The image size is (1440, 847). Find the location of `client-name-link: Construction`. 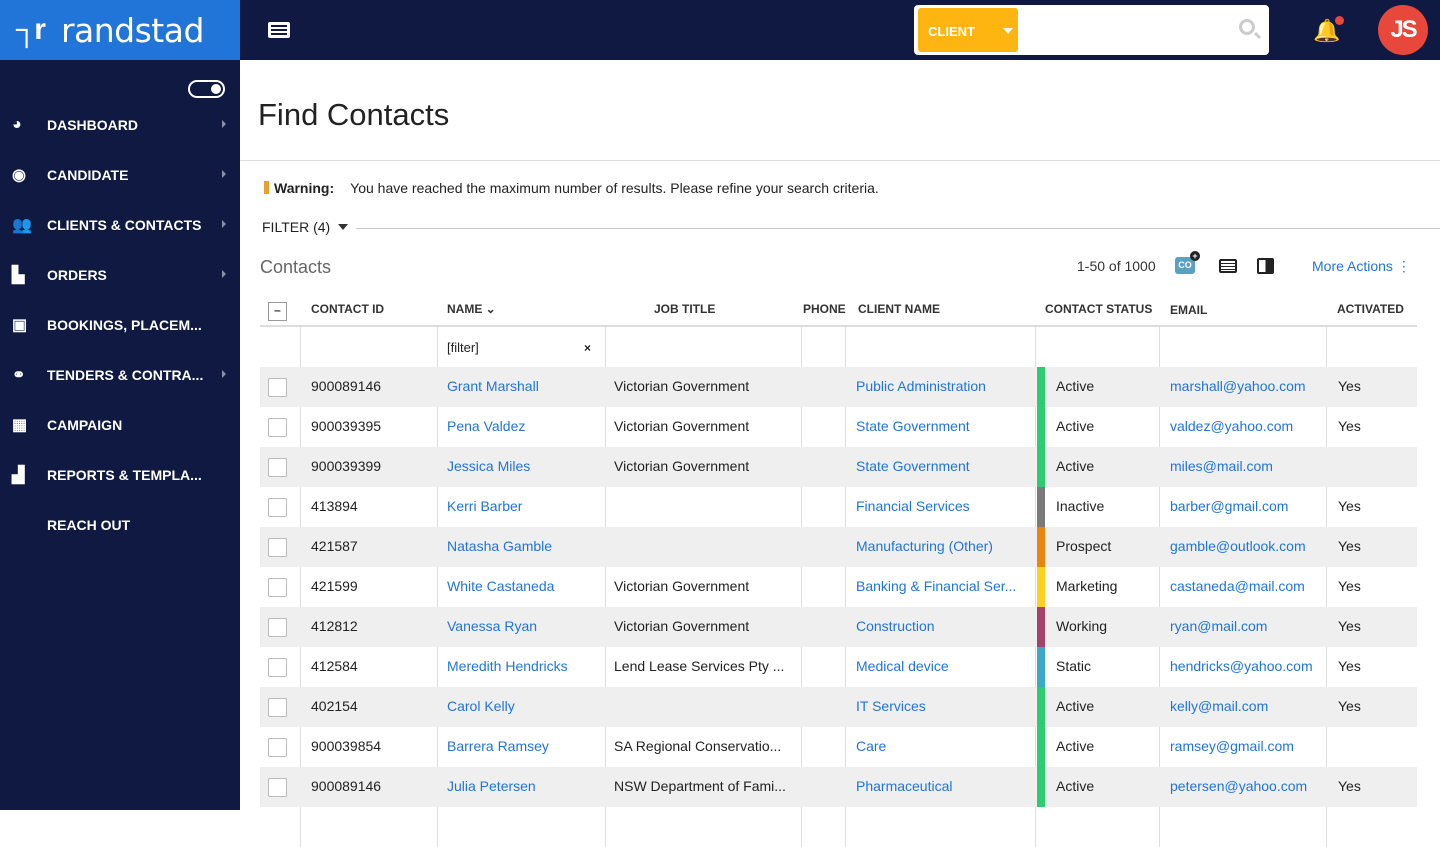

client-name-link: Construction is located at coordinates (895, 626).